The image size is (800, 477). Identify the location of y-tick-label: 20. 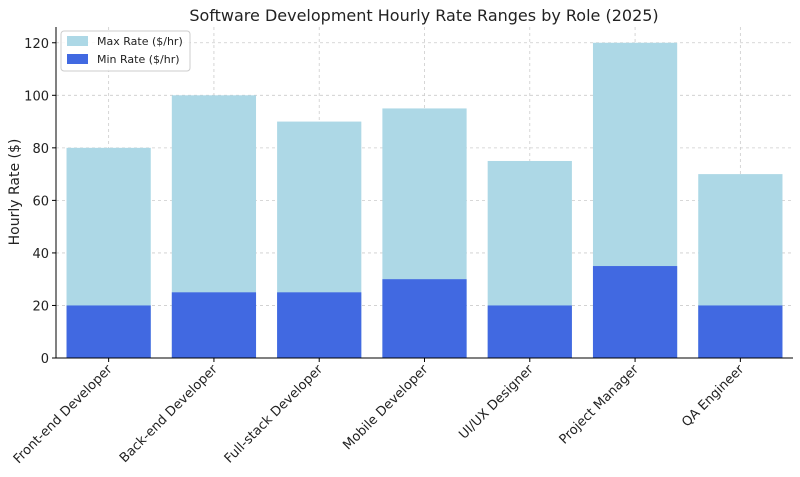
(40, 306).